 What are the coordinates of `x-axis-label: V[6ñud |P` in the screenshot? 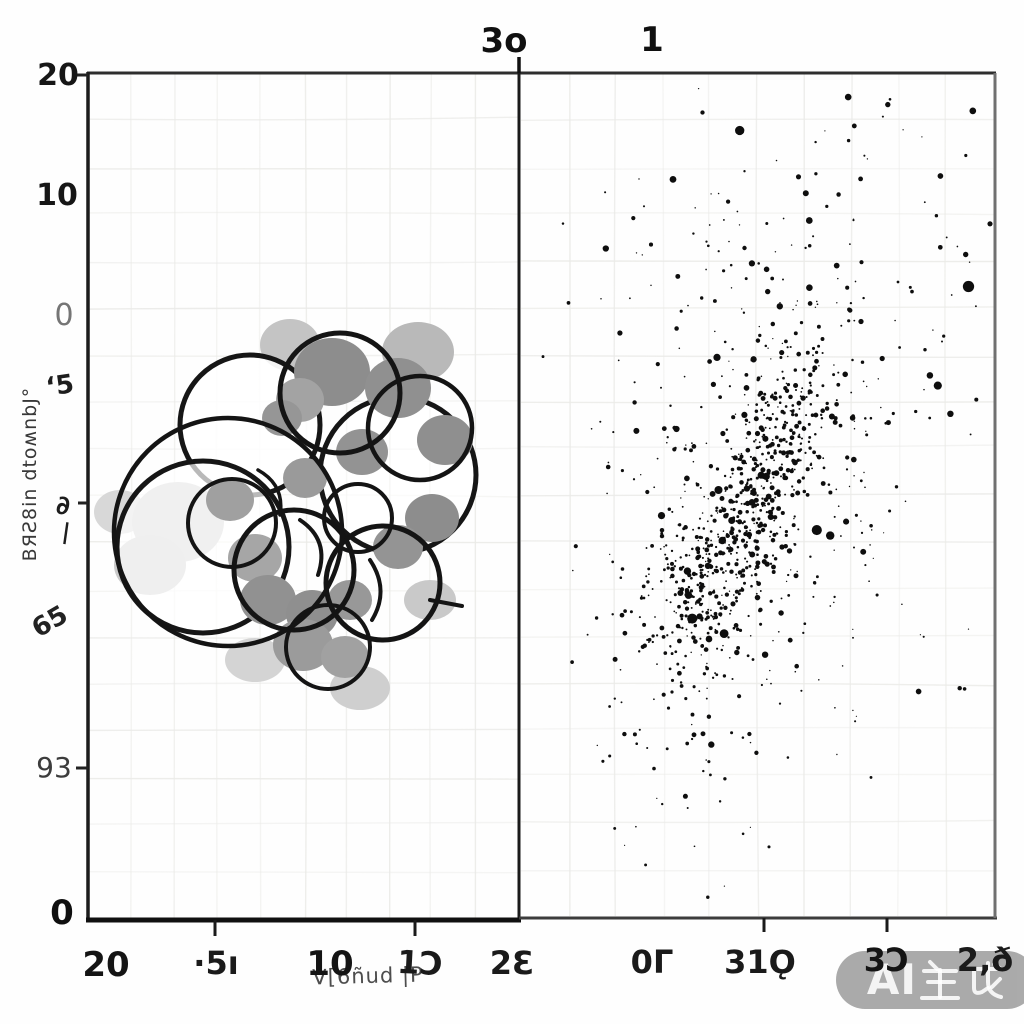 It's located at (368, 976).